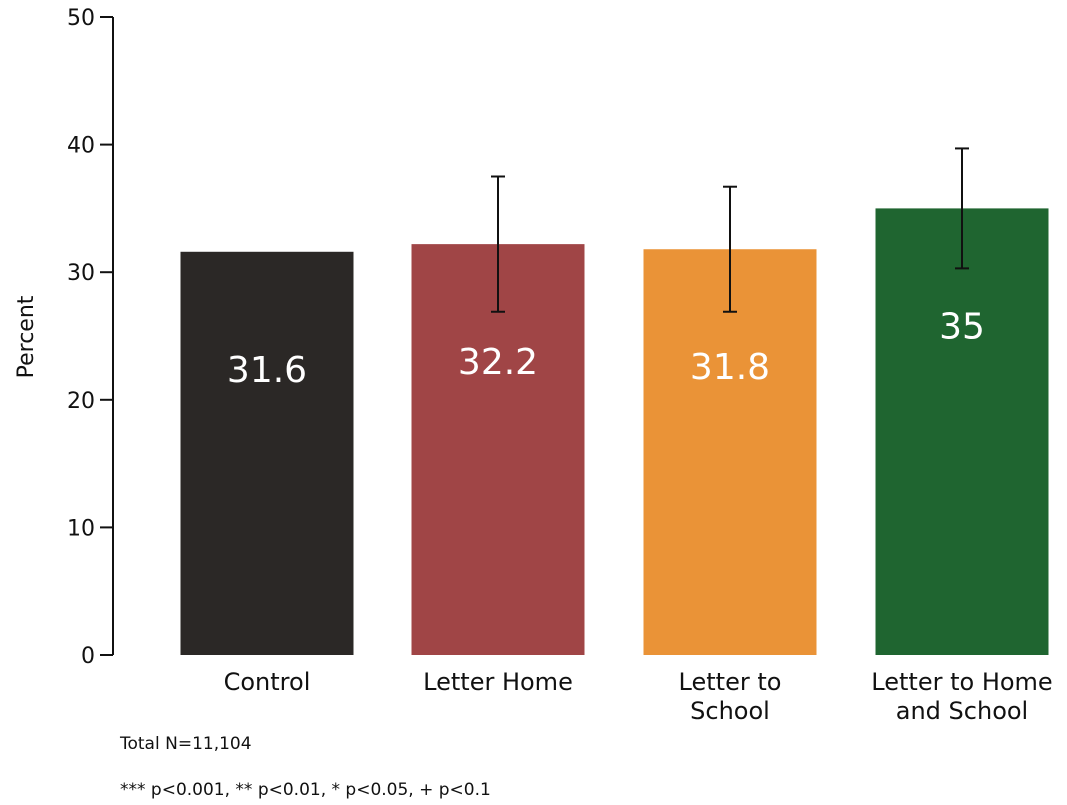 Image resolution: width=1067 pixels, height=805 pixels. Describe the element at coordinates (962, 711) in the screenshot. I see `x-category-label: and School` at that location.